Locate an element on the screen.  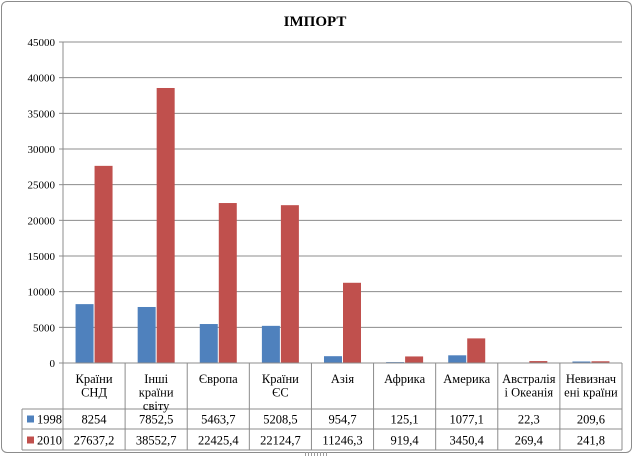
data-label-1998-2: 5463,7 is located at coordinates (218, 420).